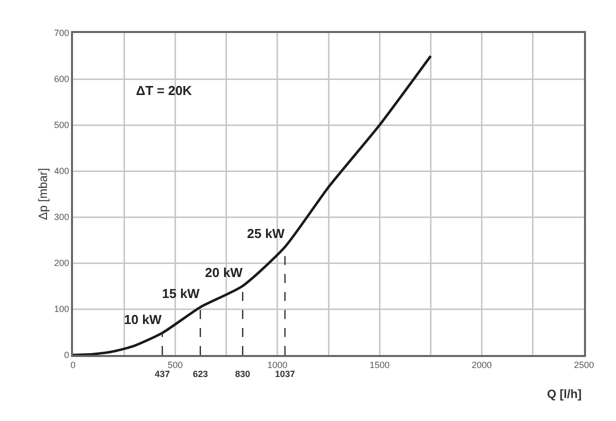  Describe the element at coordinates (224, 272) in the screenshot. I see `annotation: 20 kW` at that location.